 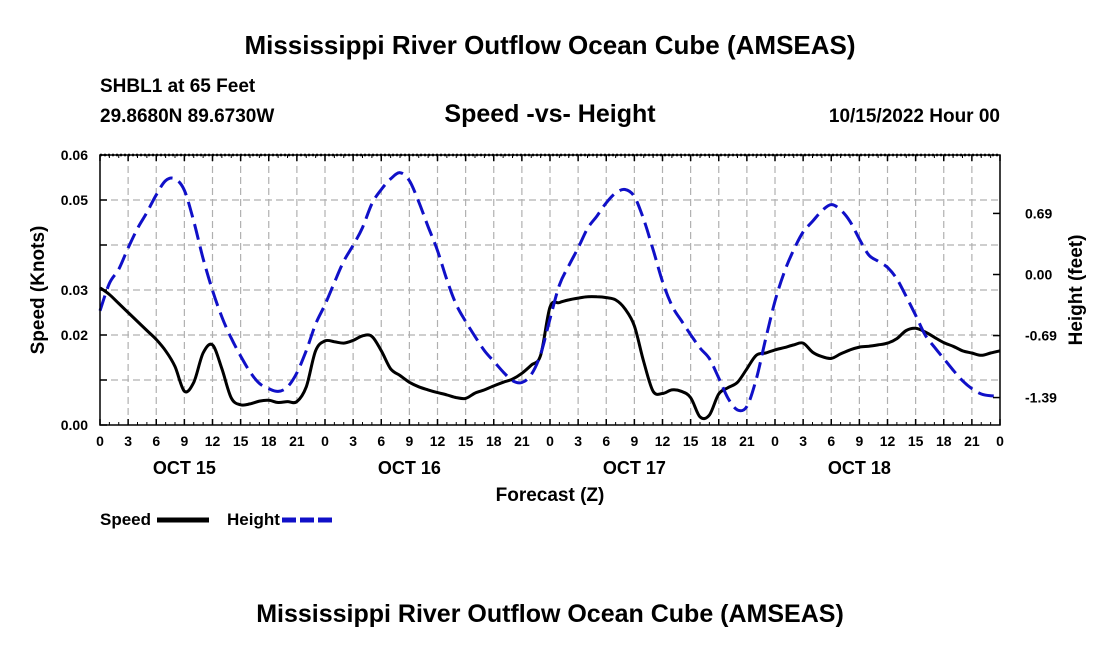 I want to click on y2-axis-title: Height (feet), so click(x=1076, y=290).